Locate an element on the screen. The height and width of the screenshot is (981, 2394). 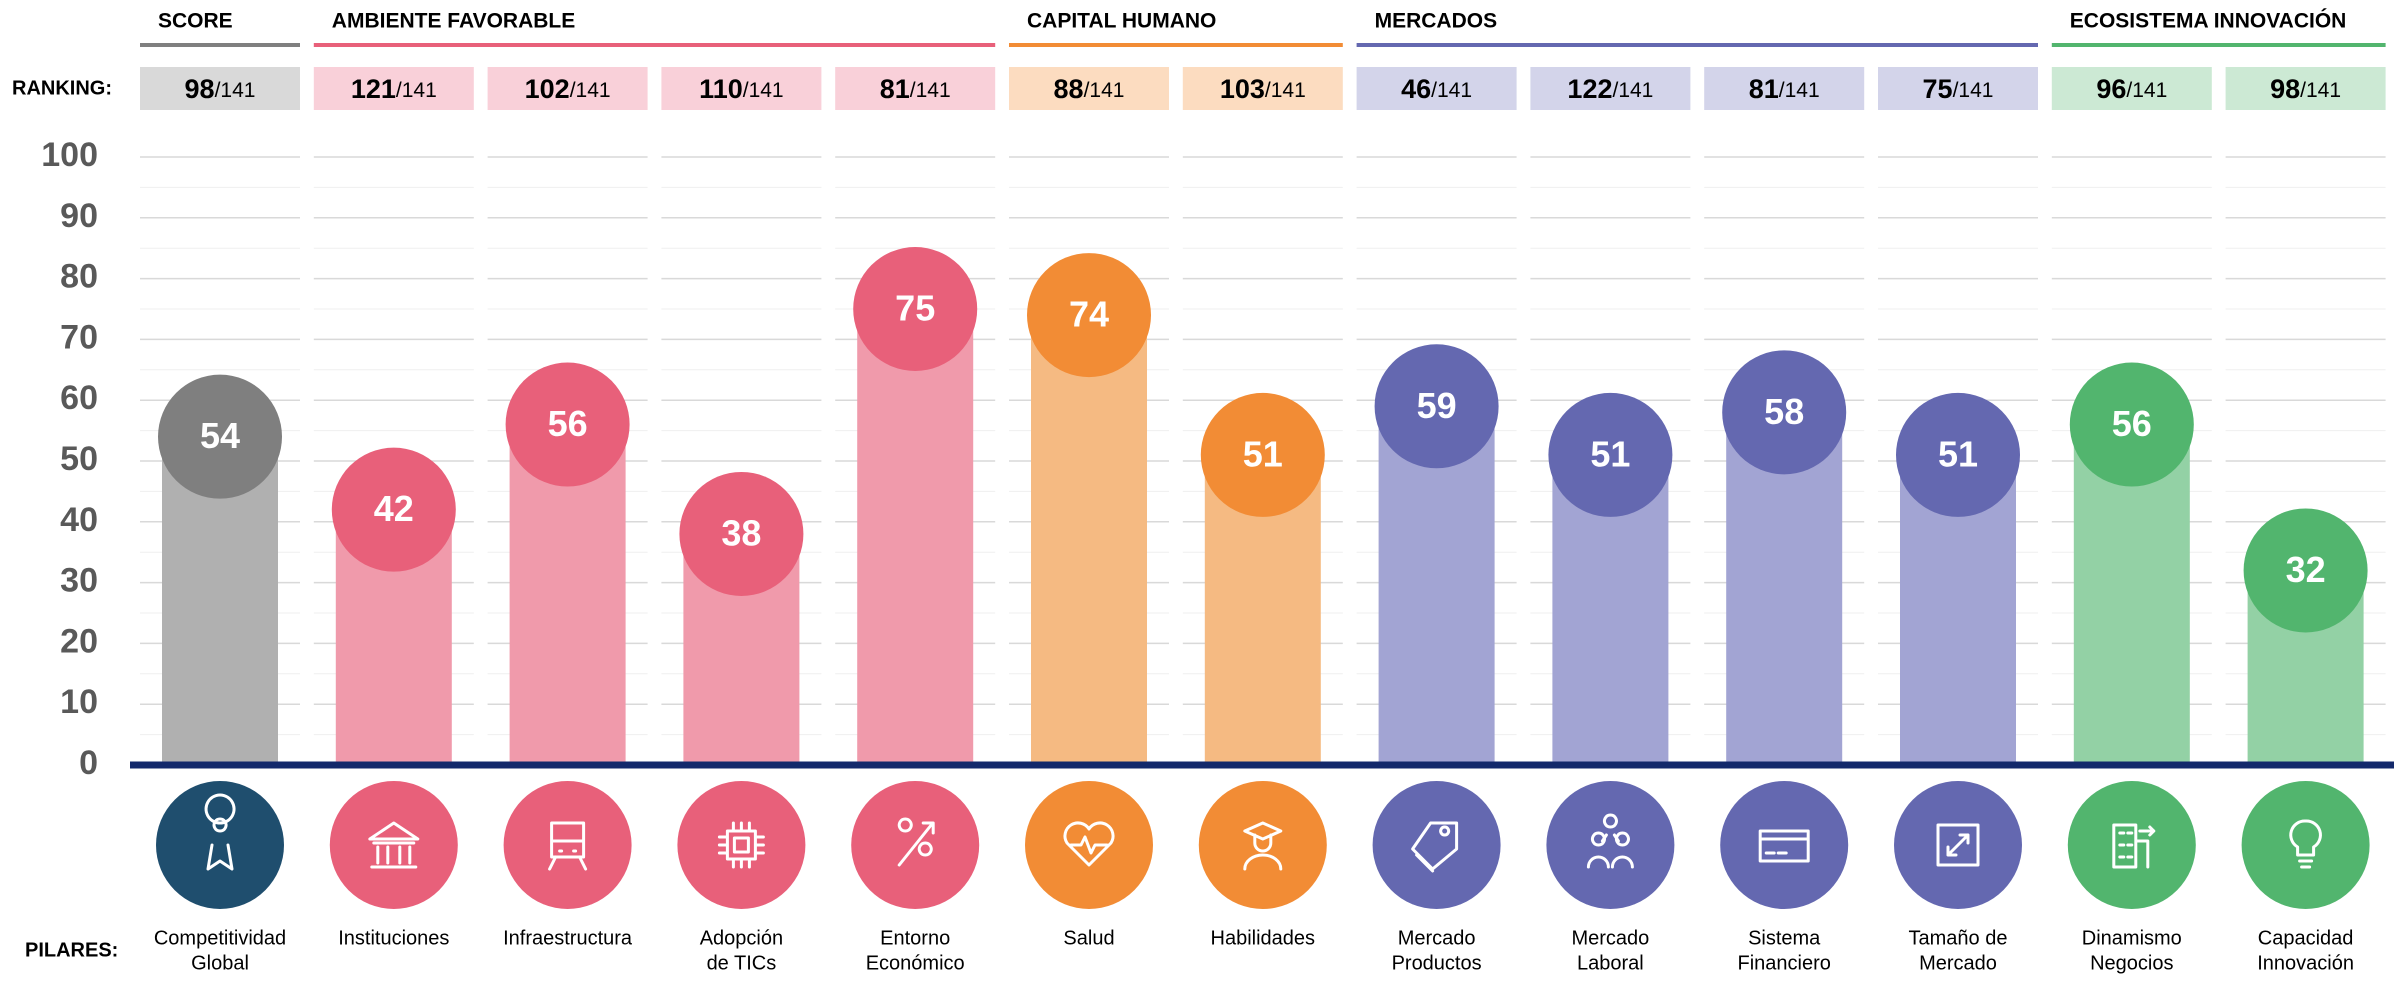
value-label: 42 is located at coordinates (394, 508).